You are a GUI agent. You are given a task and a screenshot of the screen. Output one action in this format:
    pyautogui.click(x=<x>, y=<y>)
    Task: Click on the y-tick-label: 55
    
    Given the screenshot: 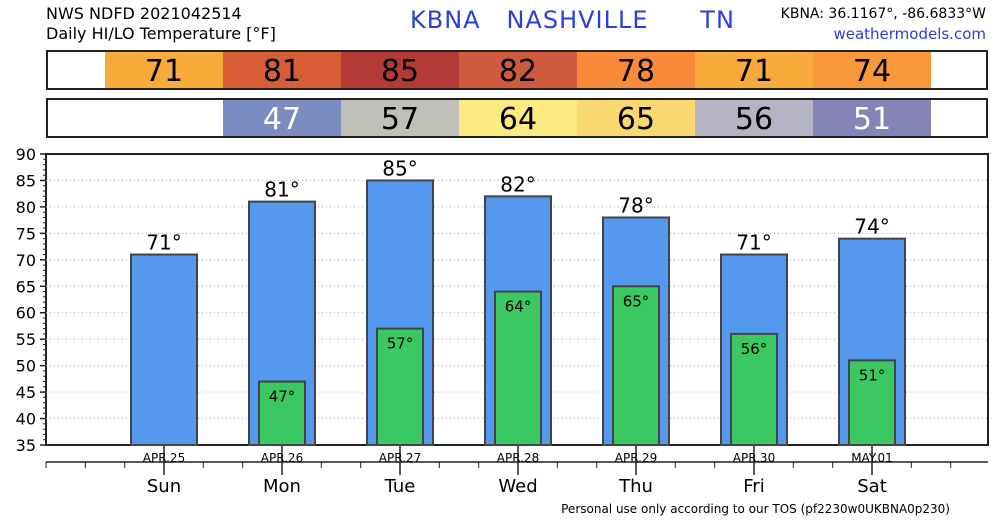 What is the action you would take?
    pyautogui.click(x=26, y=339)
    